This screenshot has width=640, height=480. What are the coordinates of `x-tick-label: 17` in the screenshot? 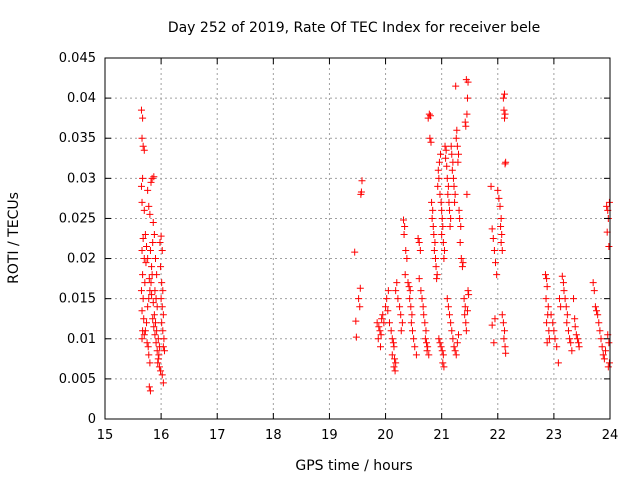 It's located at (217, 435).